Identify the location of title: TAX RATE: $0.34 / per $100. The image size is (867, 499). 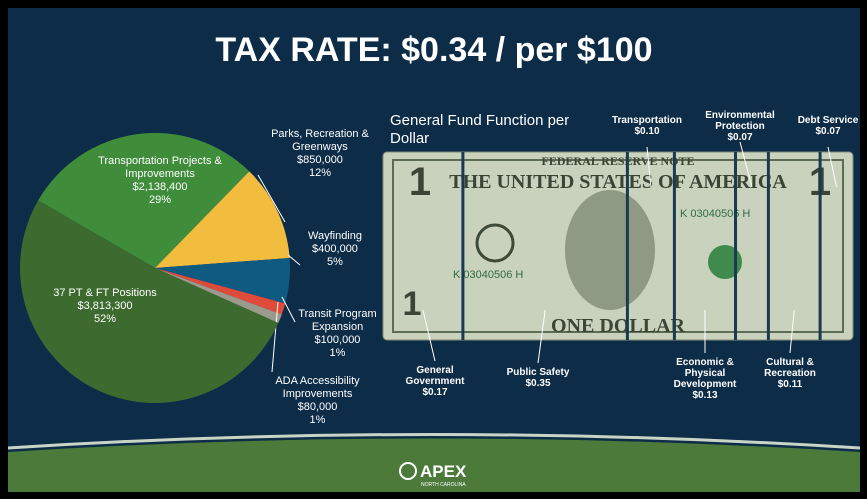
(433, 50).